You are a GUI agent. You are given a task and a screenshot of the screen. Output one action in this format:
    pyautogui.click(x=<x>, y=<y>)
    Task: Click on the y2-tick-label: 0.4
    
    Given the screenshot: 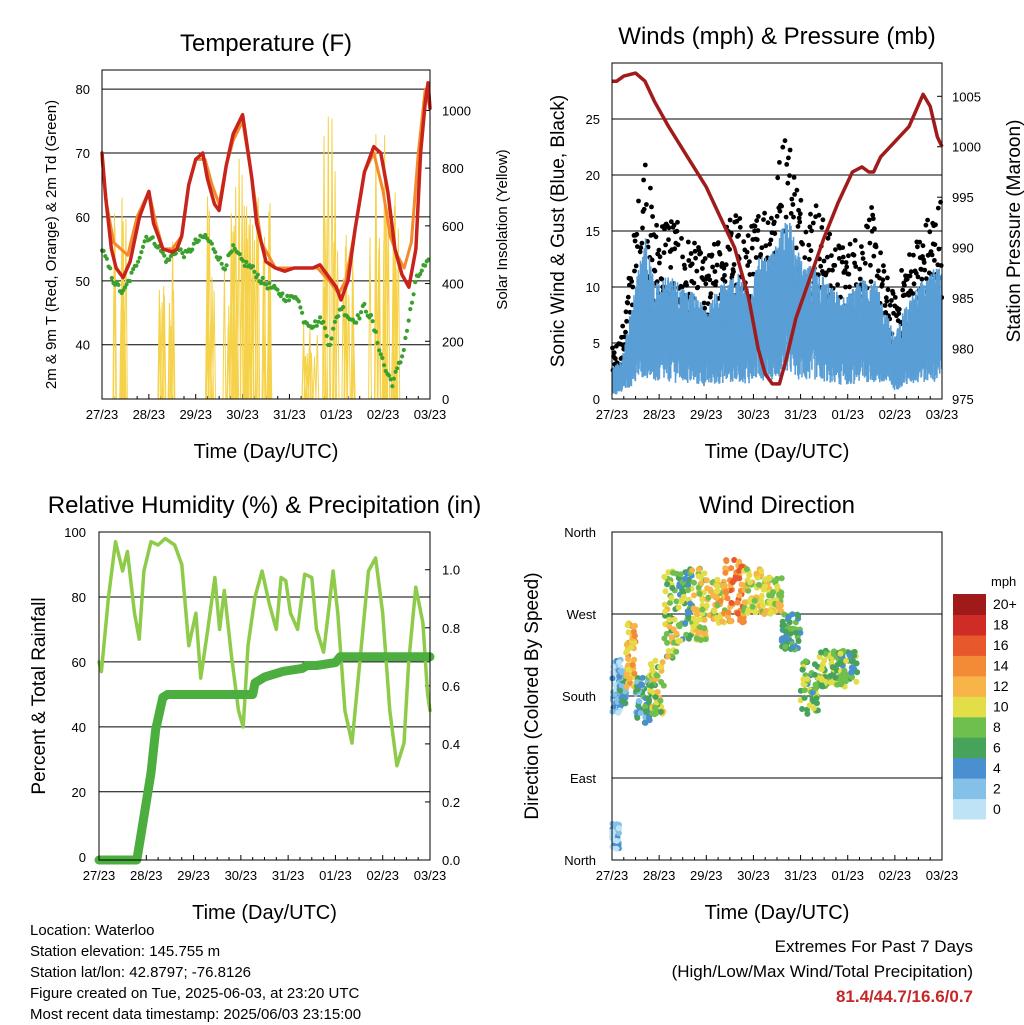 What is the action you would take?
    pyautogui.click(x=451, y=744)
    